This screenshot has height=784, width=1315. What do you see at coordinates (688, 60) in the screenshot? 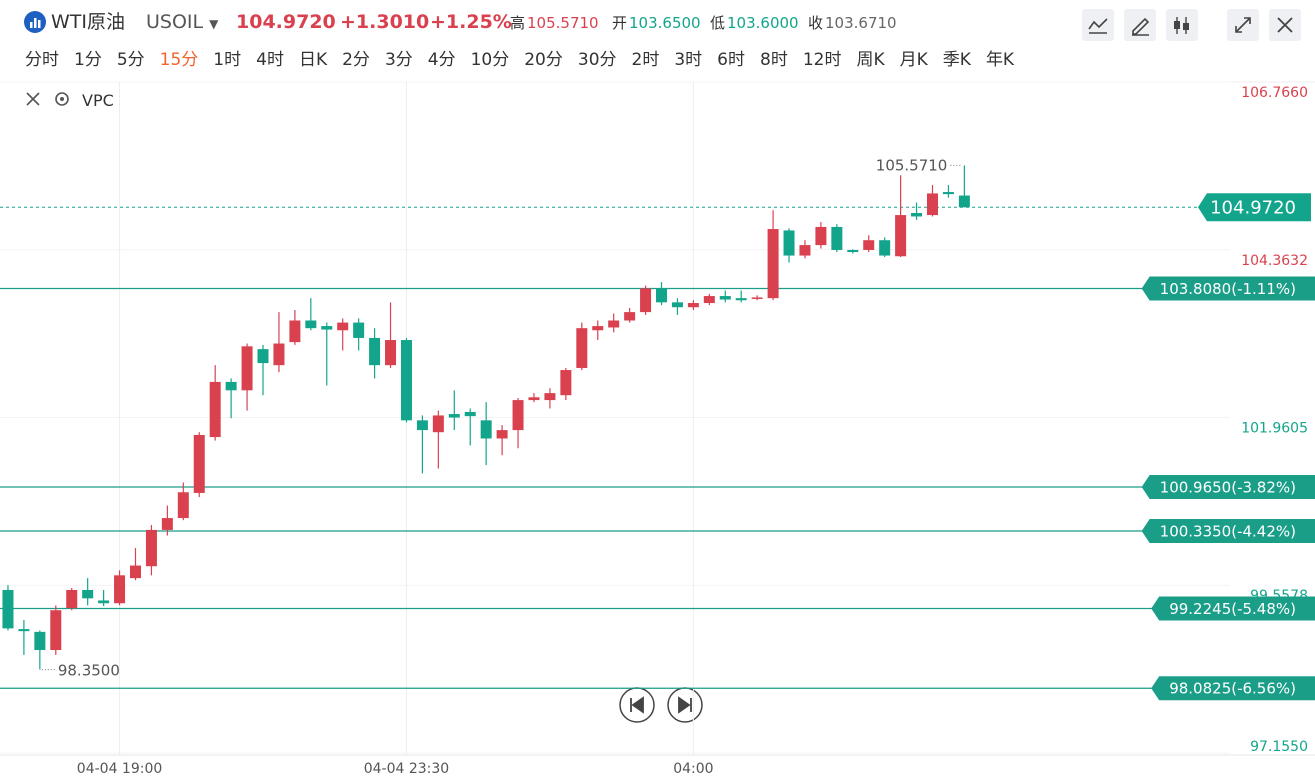
I see `timeframe-option: 3时` at bounding box center [688, 60].